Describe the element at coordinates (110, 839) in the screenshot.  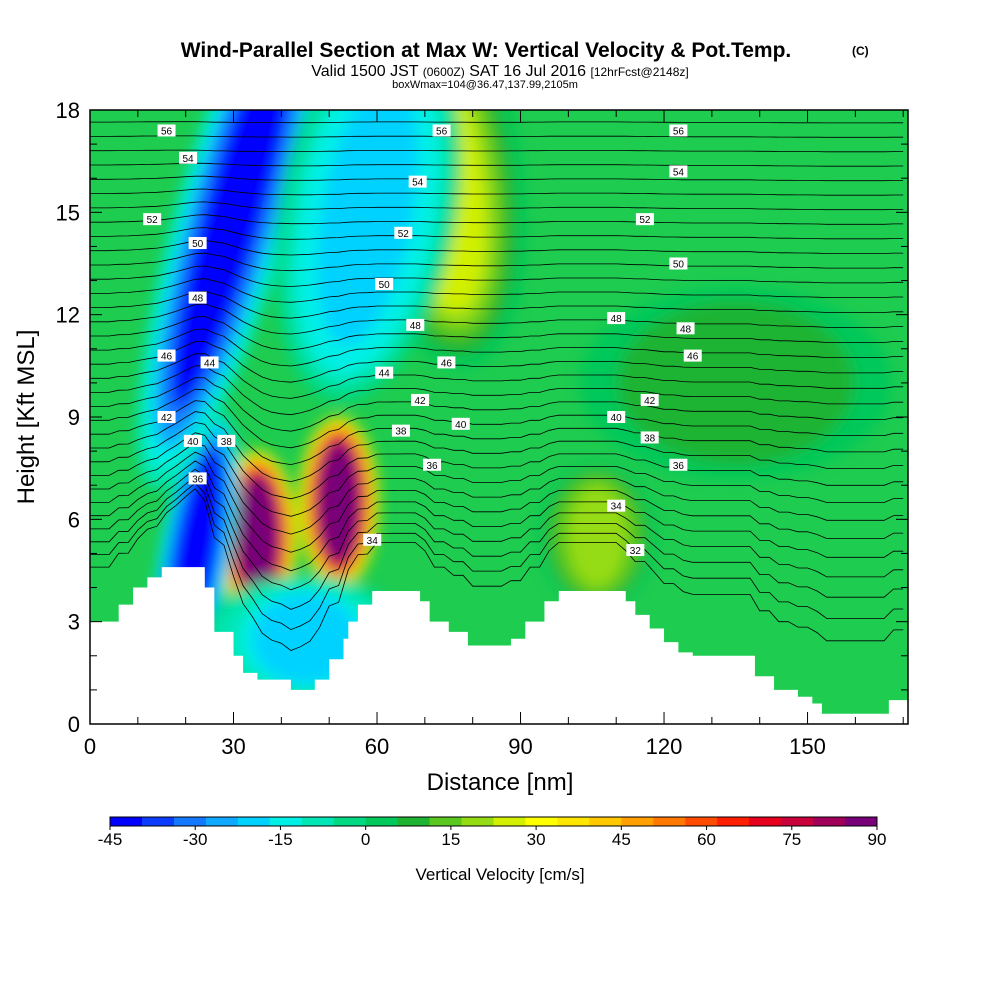
I see `colorbar-tick-label: -45` at that location.